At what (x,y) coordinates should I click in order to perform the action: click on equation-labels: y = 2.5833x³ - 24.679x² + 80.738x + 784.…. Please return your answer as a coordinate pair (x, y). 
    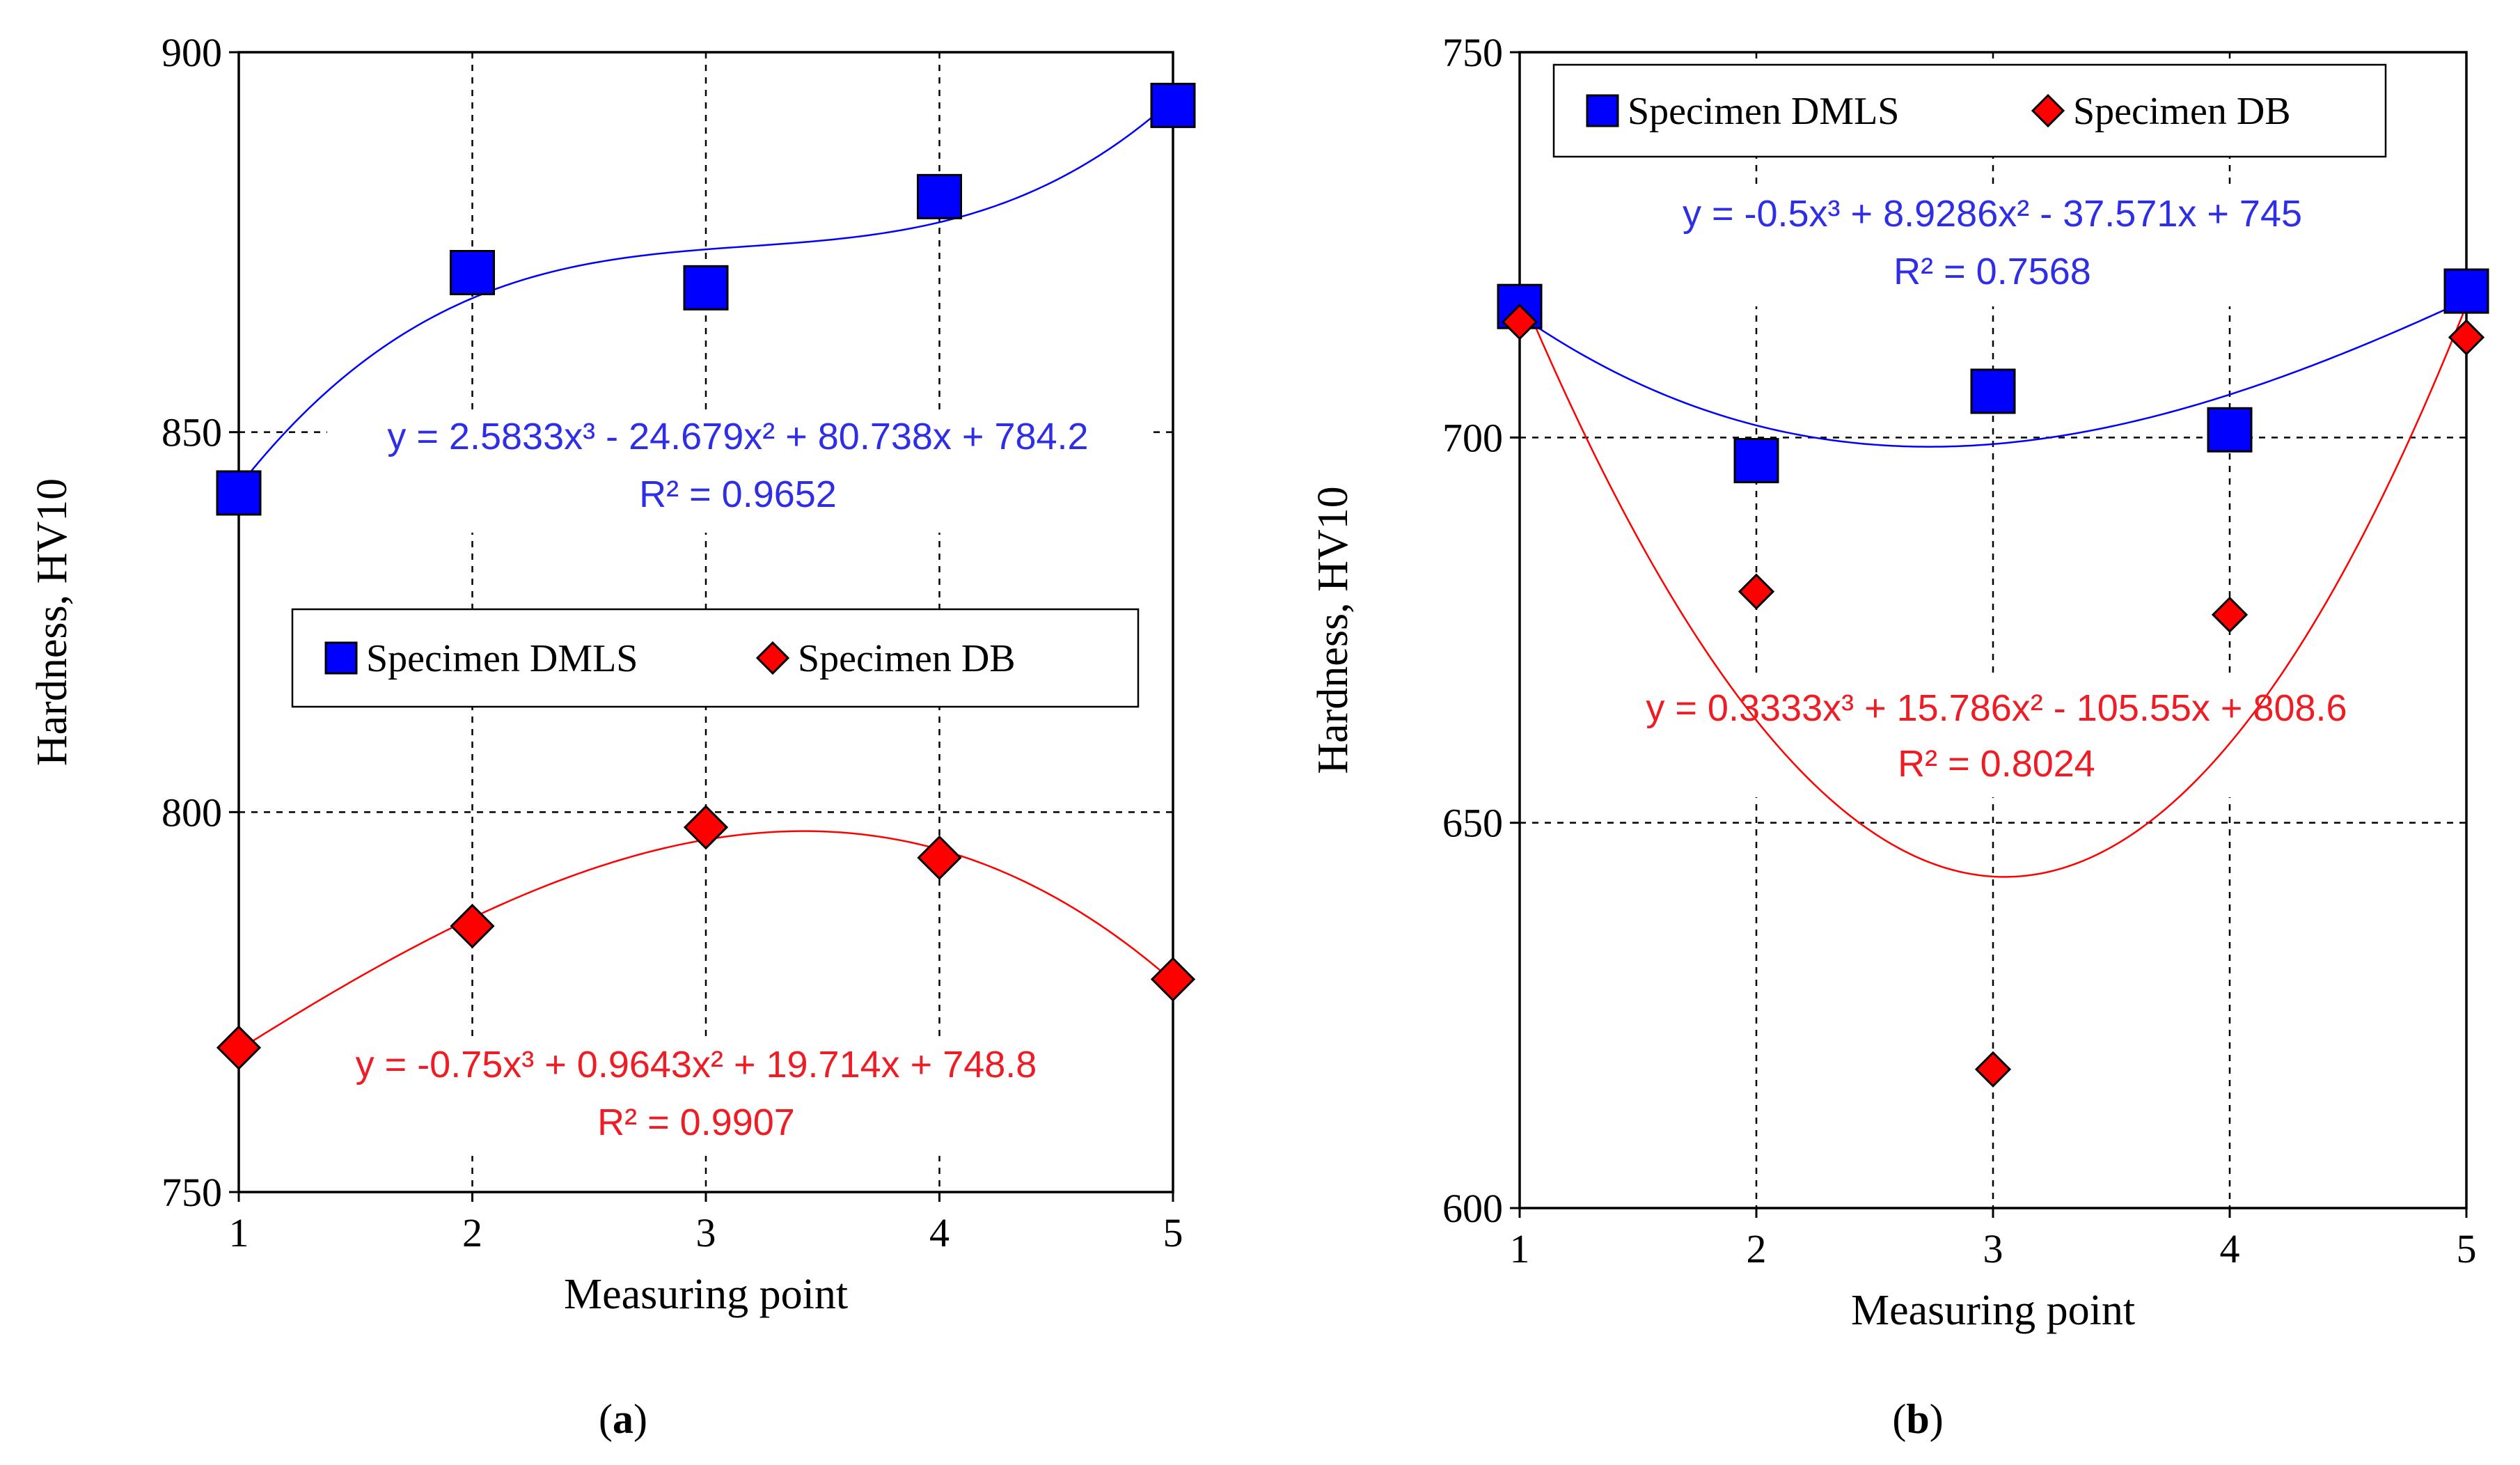
    Looking at the image, I should click on (722, 779).